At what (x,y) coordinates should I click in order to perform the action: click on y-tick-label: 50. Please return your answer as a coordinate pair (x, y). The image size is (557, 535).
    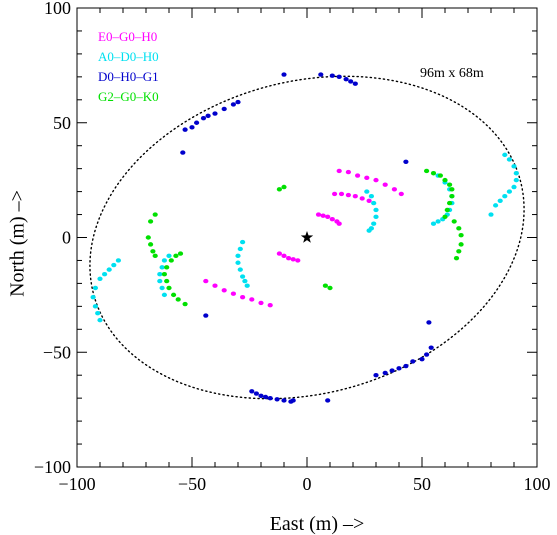
    Looking at the image, I should click on (62, 123).